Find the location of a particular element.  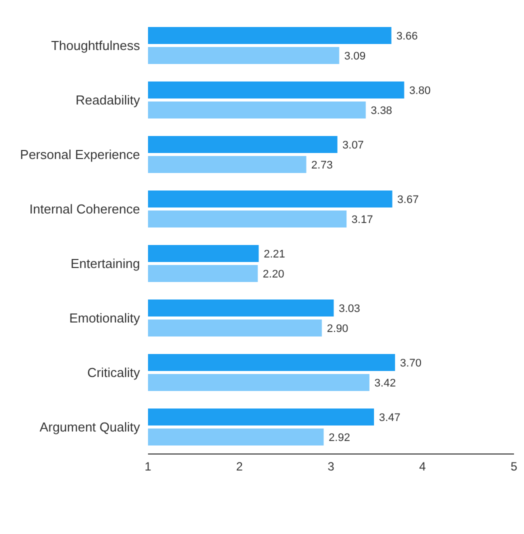

data-label: 3.07 is located at coordinates (353, 145).